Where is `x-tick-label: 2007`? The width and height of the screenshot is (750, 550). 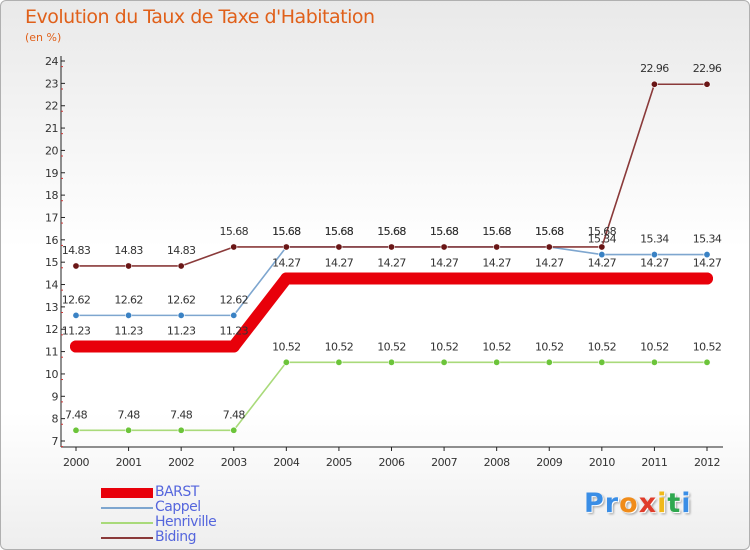
x-tick-label: 2007 is located at coordinates (444, 462).